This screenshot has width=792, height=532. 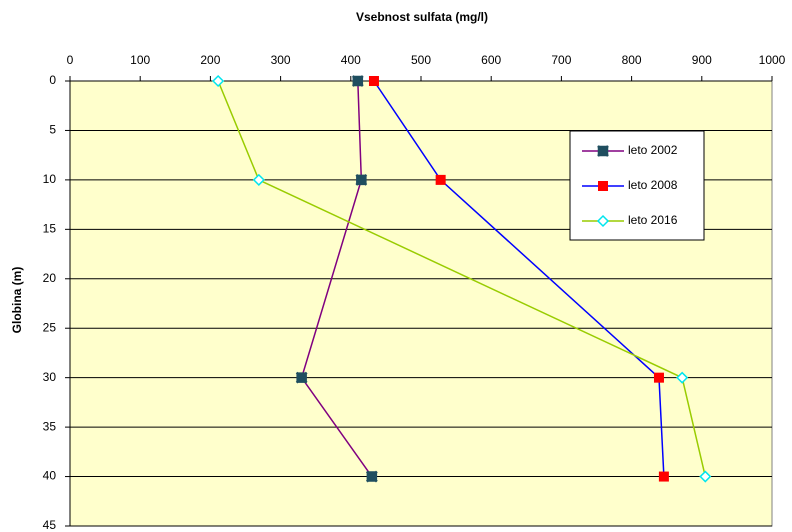 What do you see at coordinates (52, 80) in the screenshot?
I see `y-tick-label: 0` at bounding box center [52, 80].